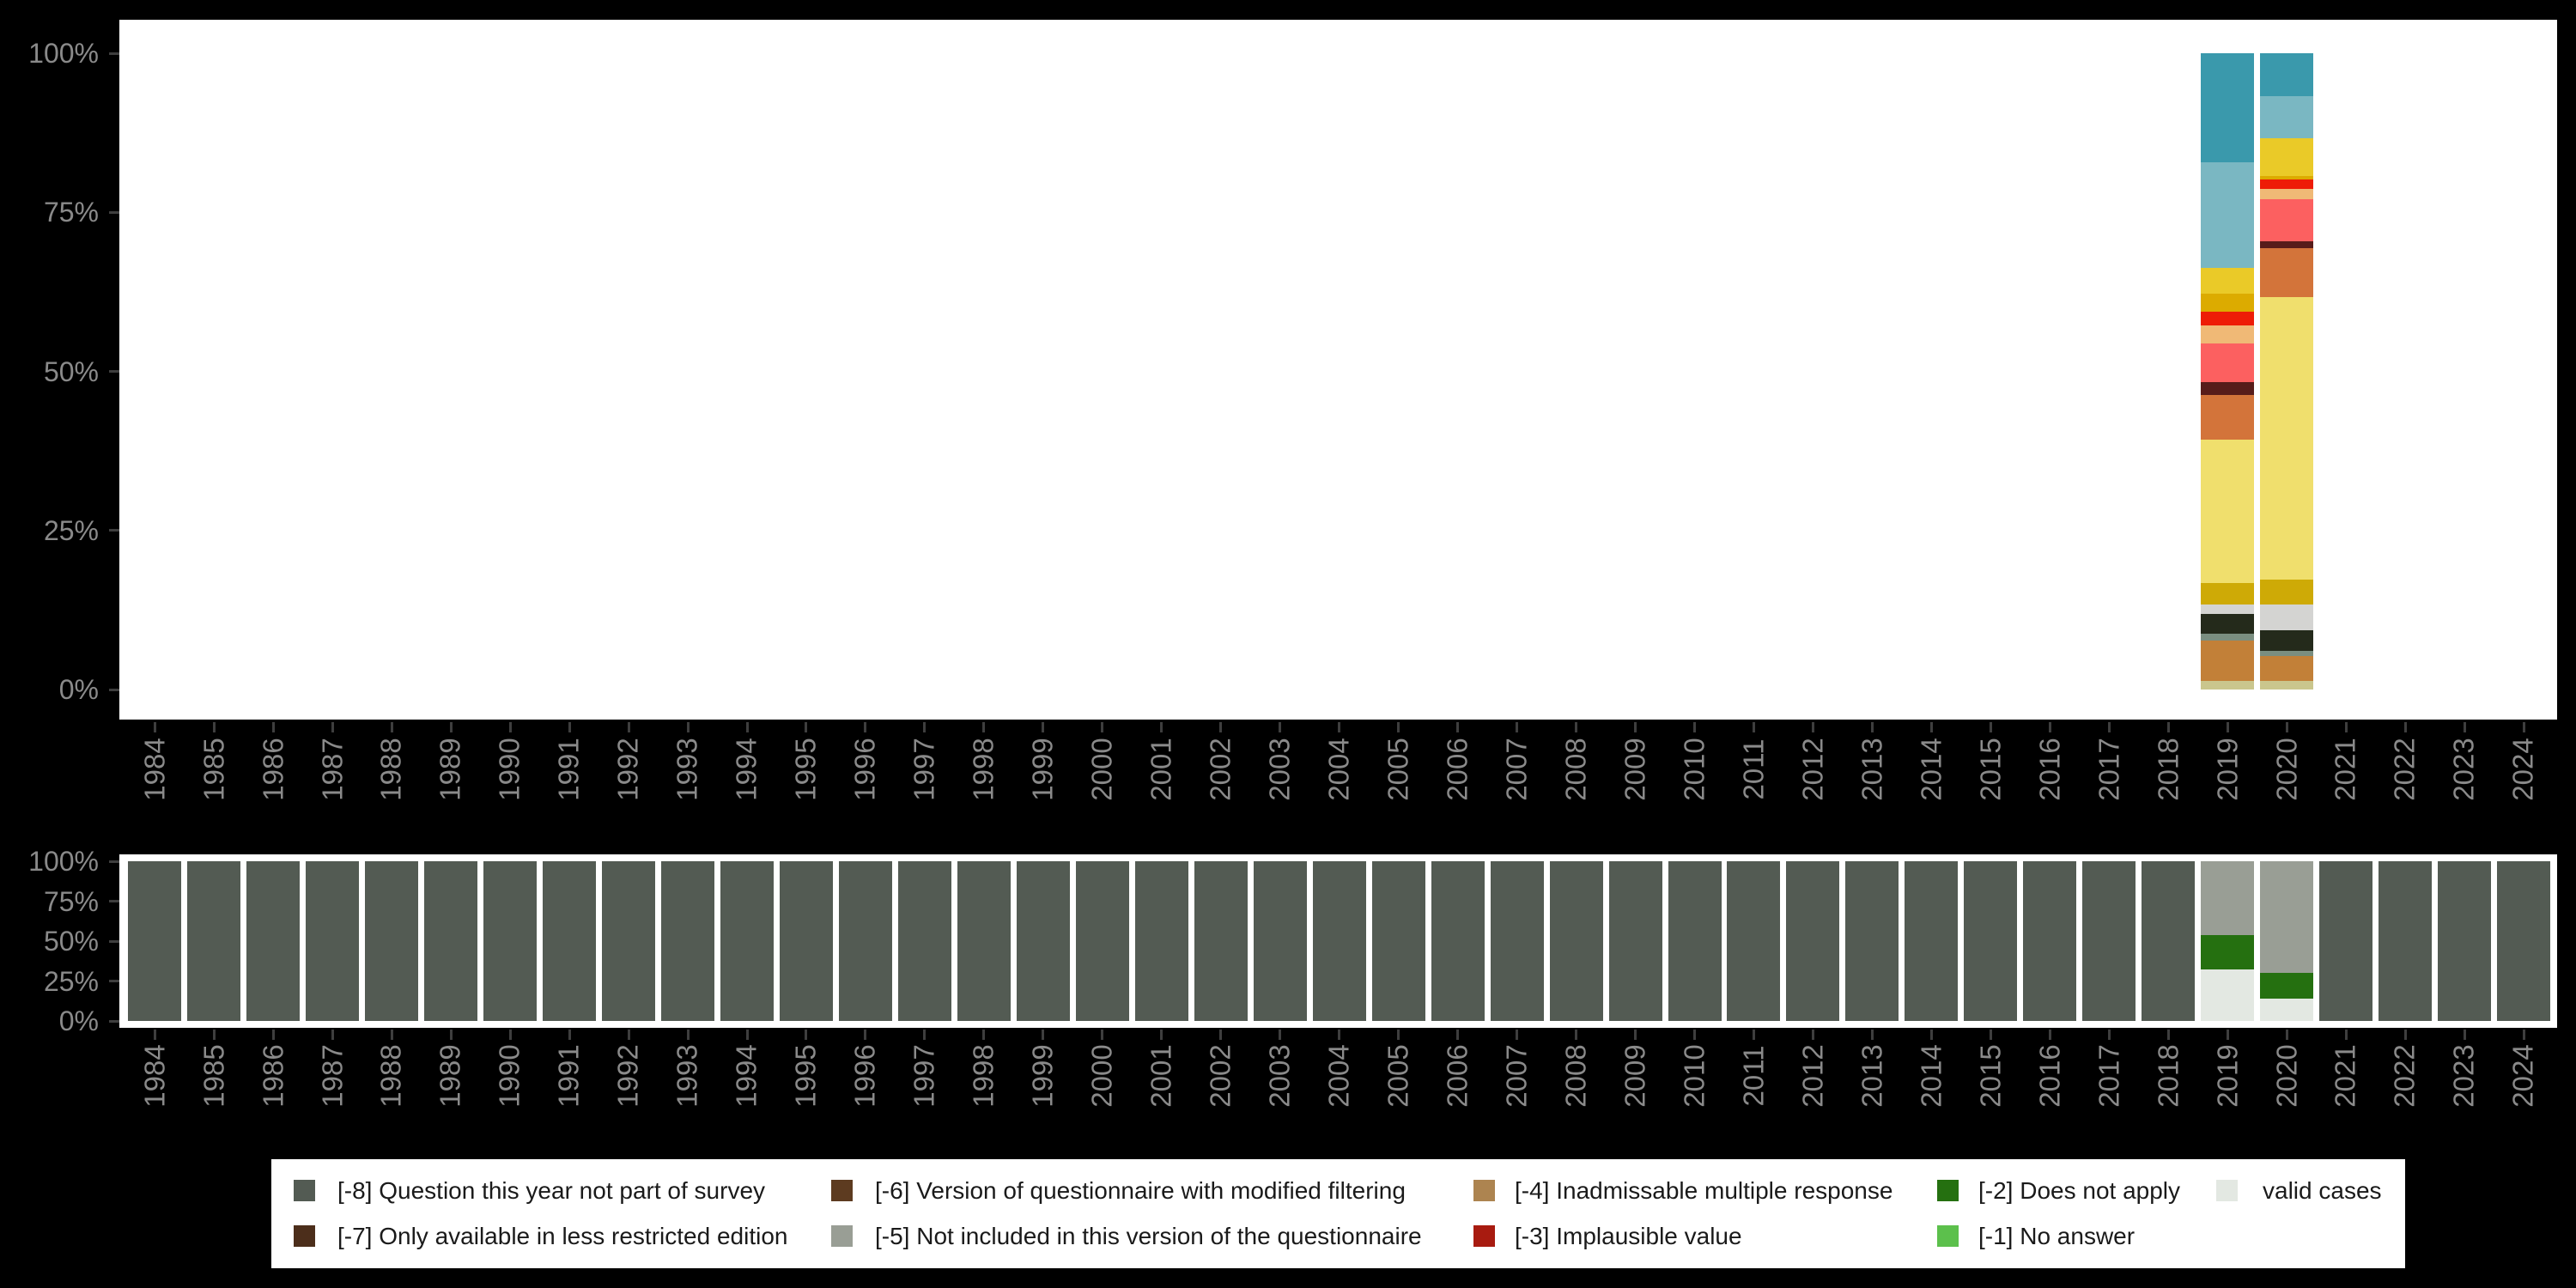  Describe the element at coordinates (155, 770) in the screenshot. I see `x-axis-year-label: 1984` at that location.